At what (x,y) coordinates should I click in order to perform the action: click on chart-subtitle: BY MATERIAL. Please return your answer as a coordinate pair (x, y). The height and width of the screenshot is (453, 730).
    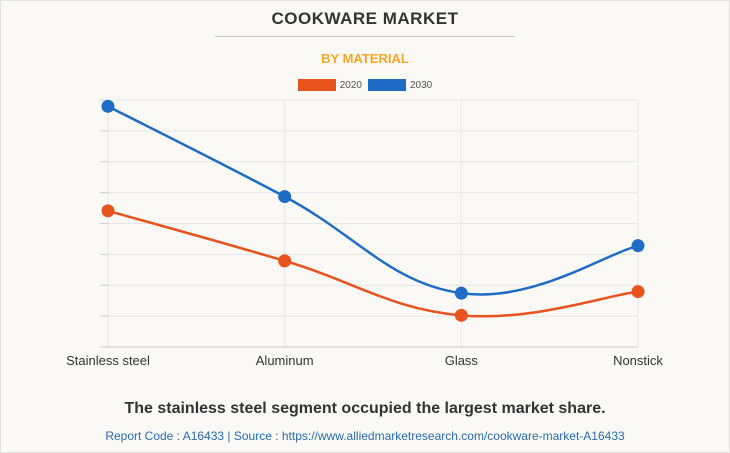
    Looking at the image, I should click on (365, 58).